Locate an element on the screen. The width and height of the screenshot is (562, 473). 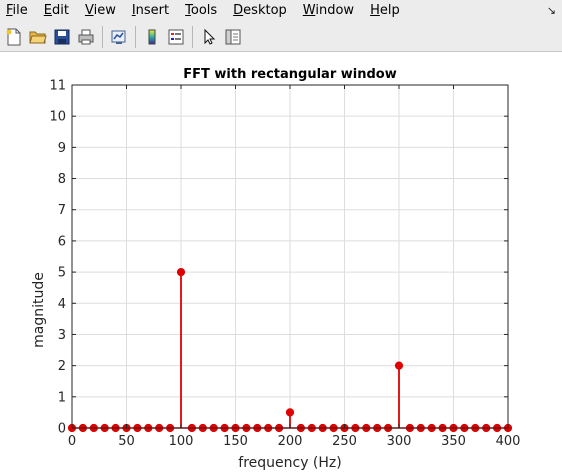
new-figure-button is located at coordinates (14, 37).